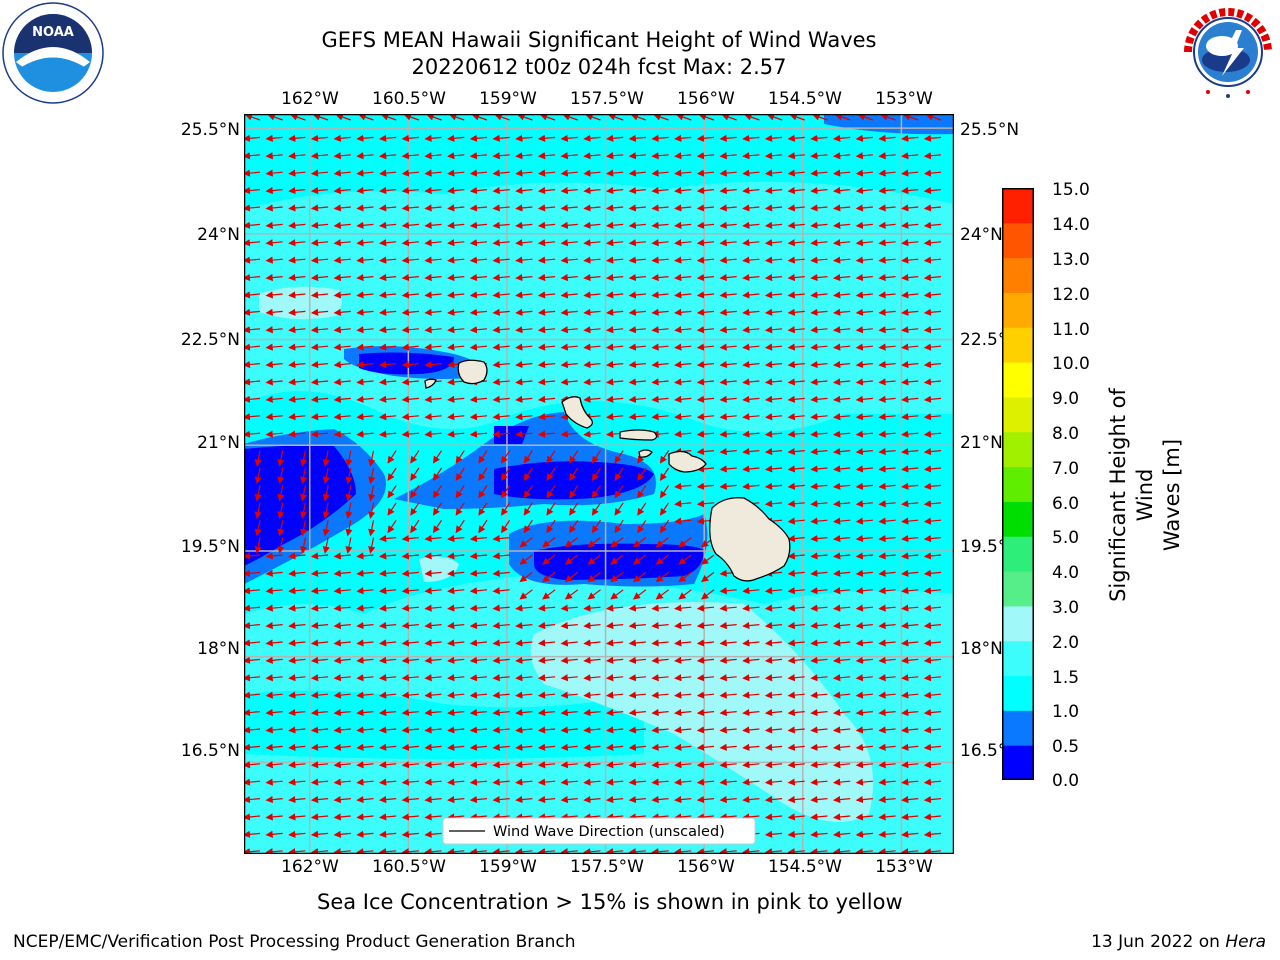  Describe the element at coordinates (218, 649) in the screenshot. I see `lat-label-left: 18°N` at that location.